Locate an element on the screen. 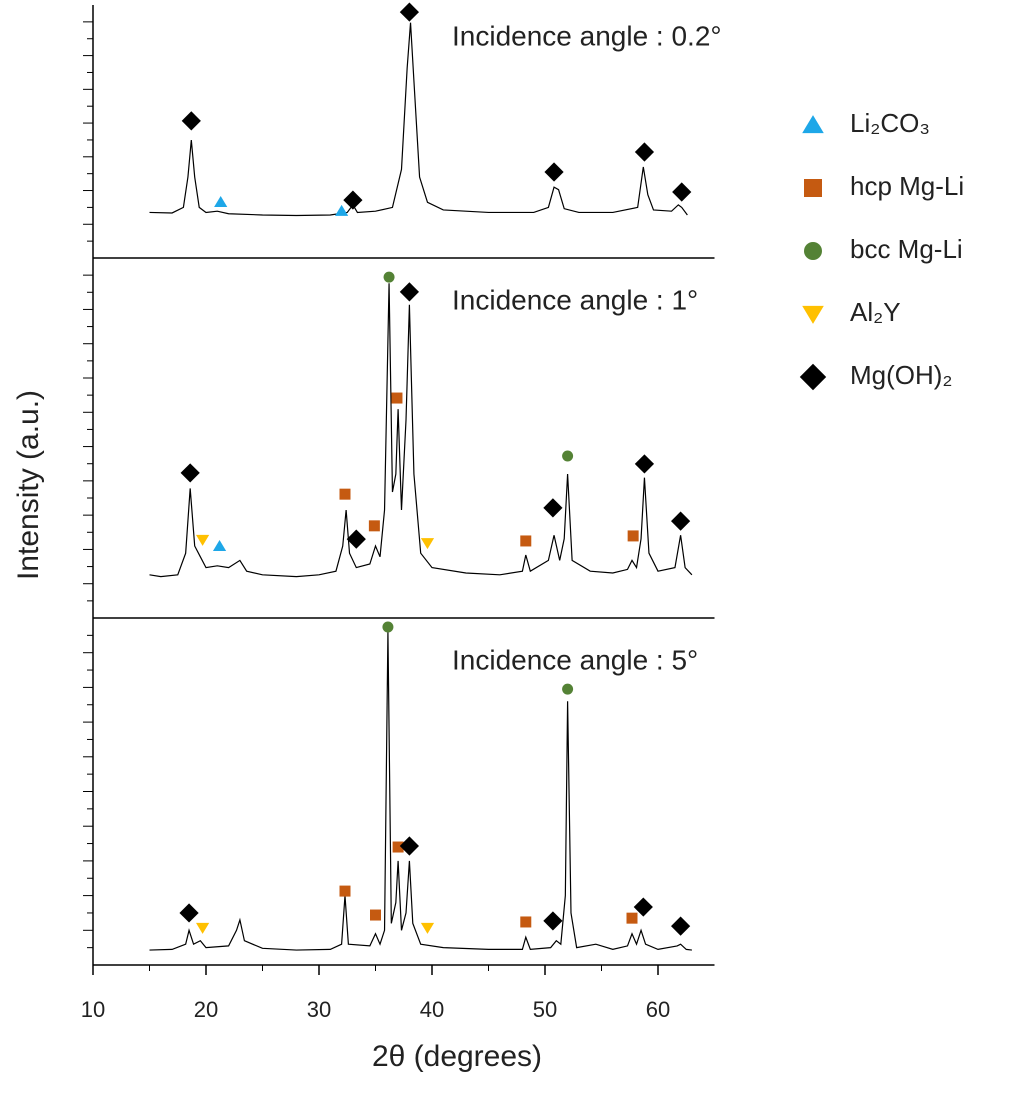 This screenshot has width=1010, height=1094. panel-annotation: Incidence angle : 0.2° is located at coordinates (587, 35).